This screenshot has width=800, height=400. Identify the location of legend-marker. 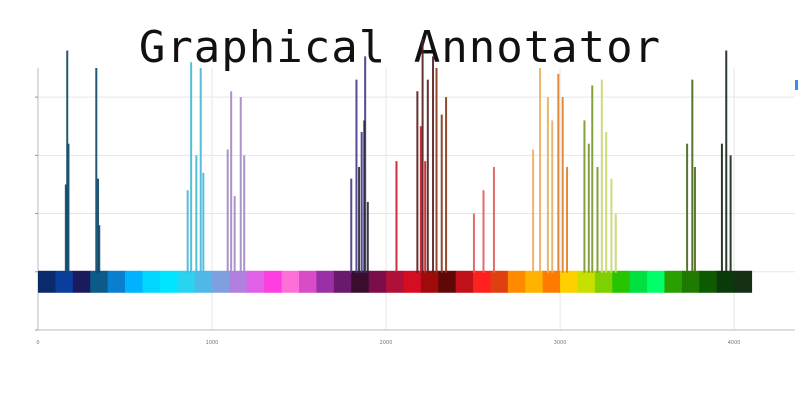
(796, 85).